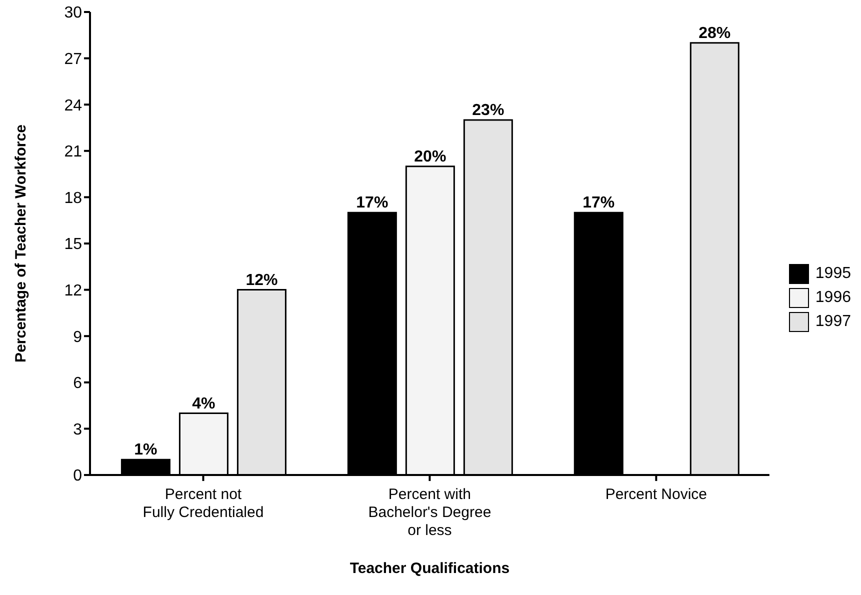 Image resolution: width=861 pixels, height=595 pixels. I want to click on y-tick-label: 6, so click(77, 383).